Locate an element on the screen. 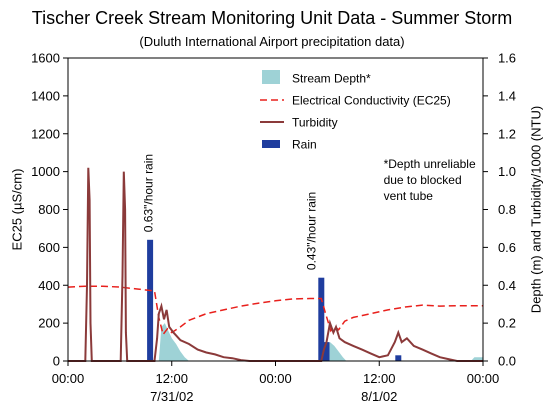 The image size is (552, 413). left-tick-label: 1000 is located at coordinates (45, 171).